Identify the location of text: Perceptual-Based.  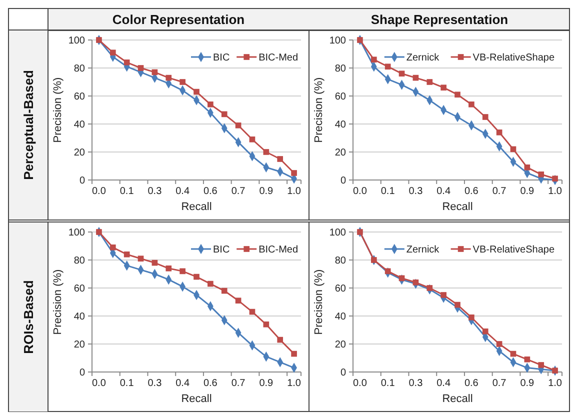
(28, 125).